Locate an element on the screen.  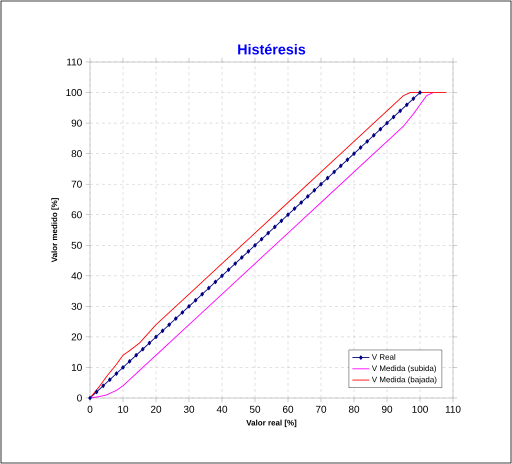
x-tick-label: 0 is located at coordinates (90, 409).